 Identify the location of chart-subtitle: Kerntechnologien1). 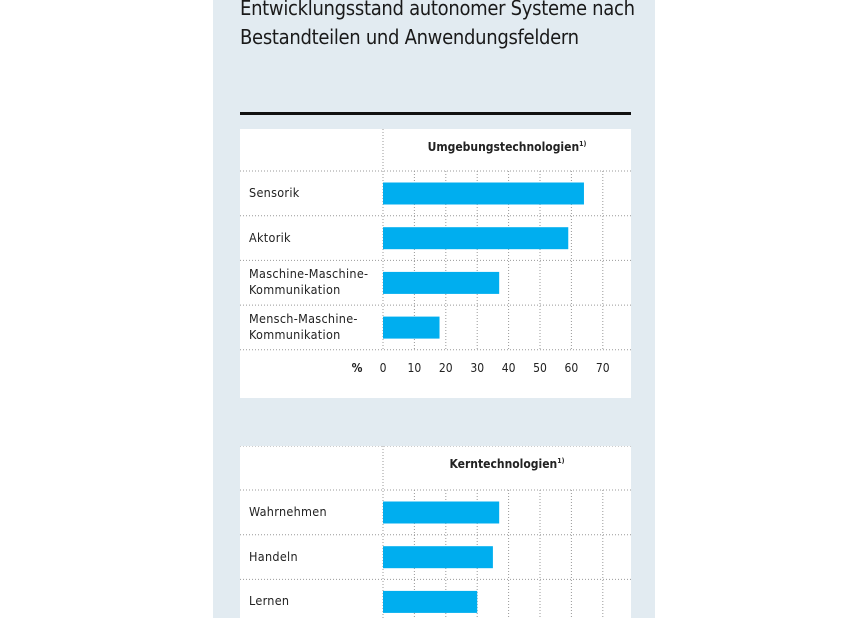
(507, 464).